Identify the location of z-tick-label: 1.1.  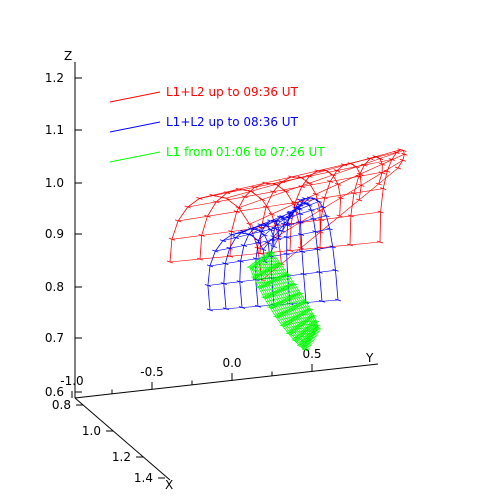
(54, 130).